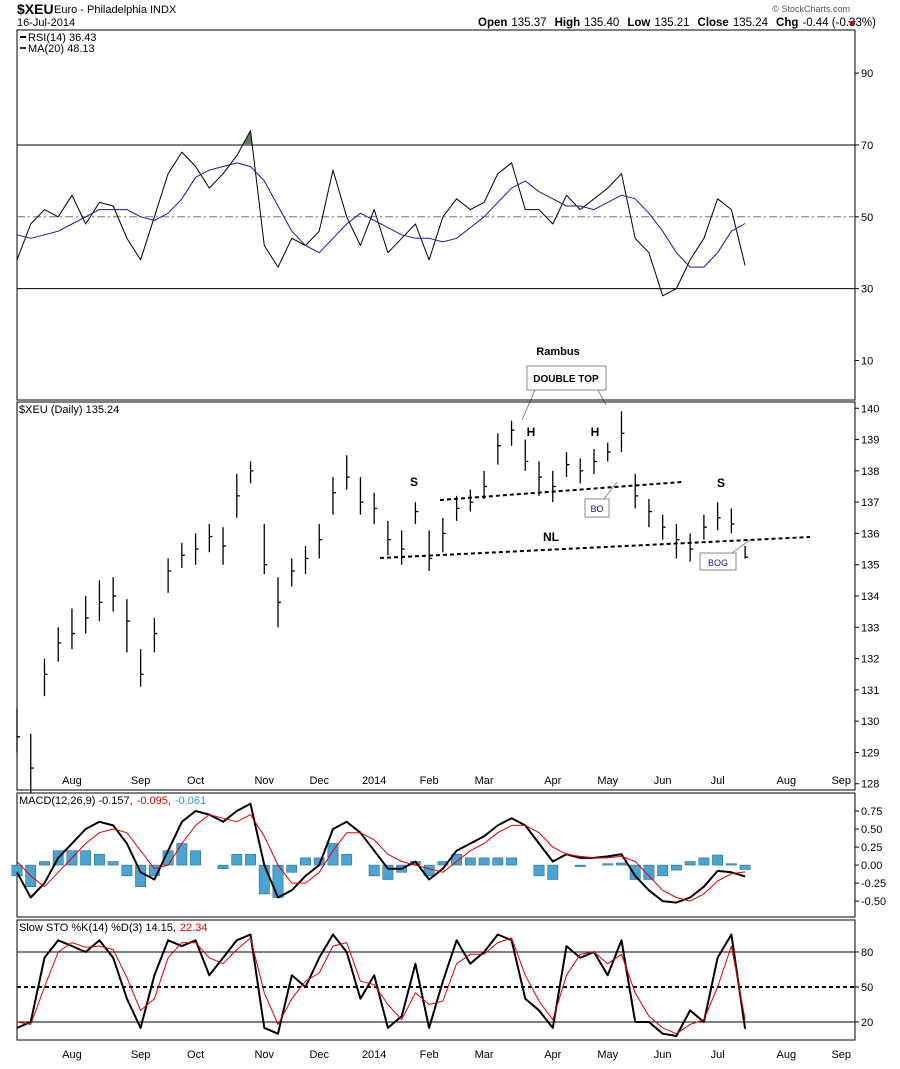 The image size is (900, 1069). What do you see at coordinates (871, 830) in the screenshot?
I see `y-tick-label: 0.50` at bounding box center [871, 830].